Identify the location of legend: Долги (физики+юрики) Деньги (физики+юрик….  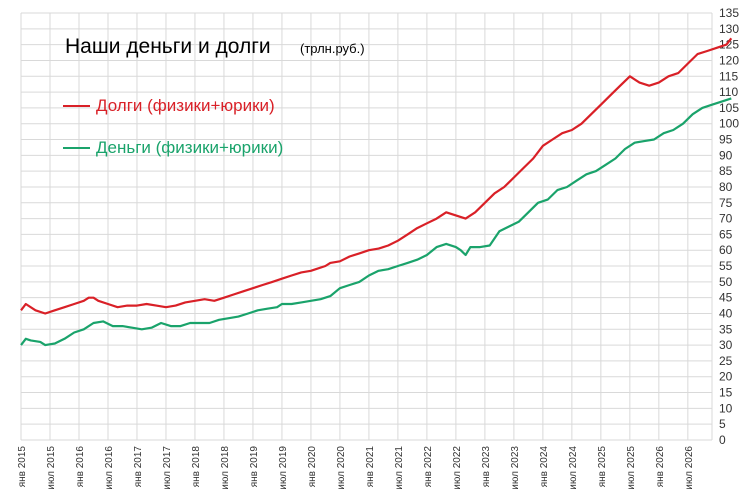
(173, 126).